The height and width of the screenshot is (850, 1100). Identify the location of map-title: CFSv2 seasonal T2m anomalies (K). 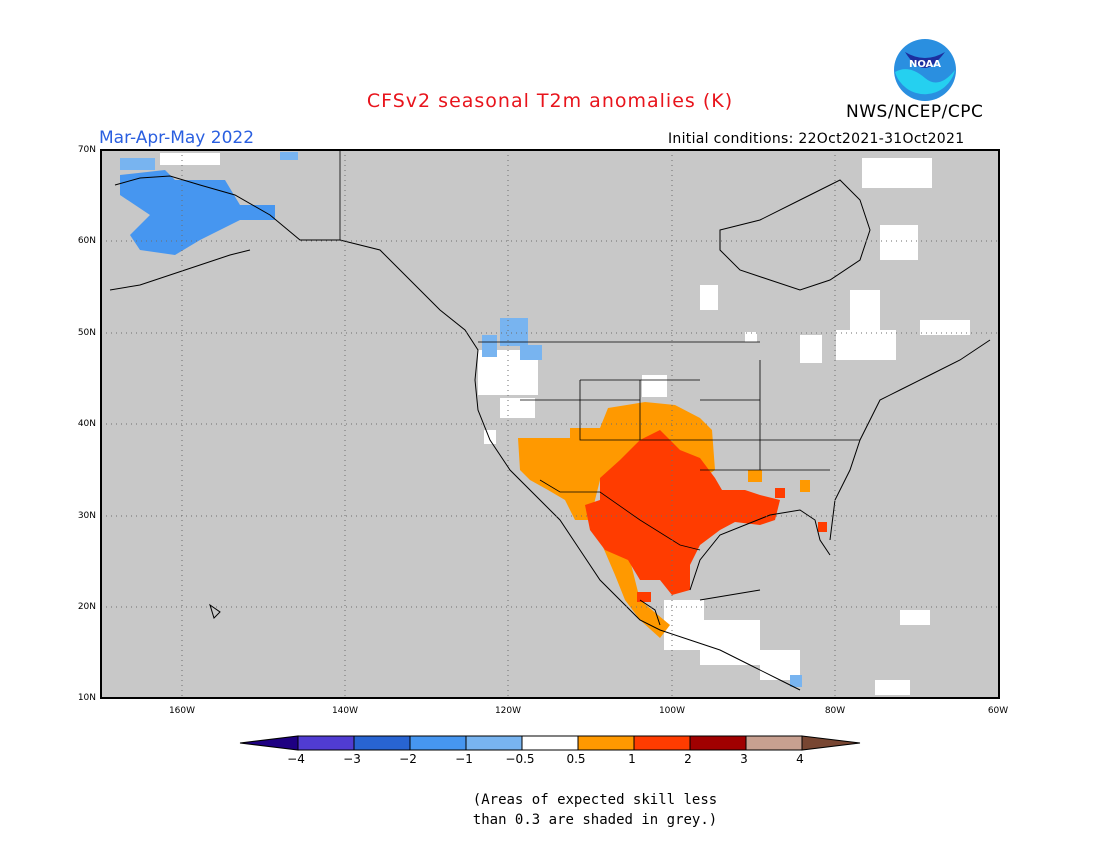
(550, 101).